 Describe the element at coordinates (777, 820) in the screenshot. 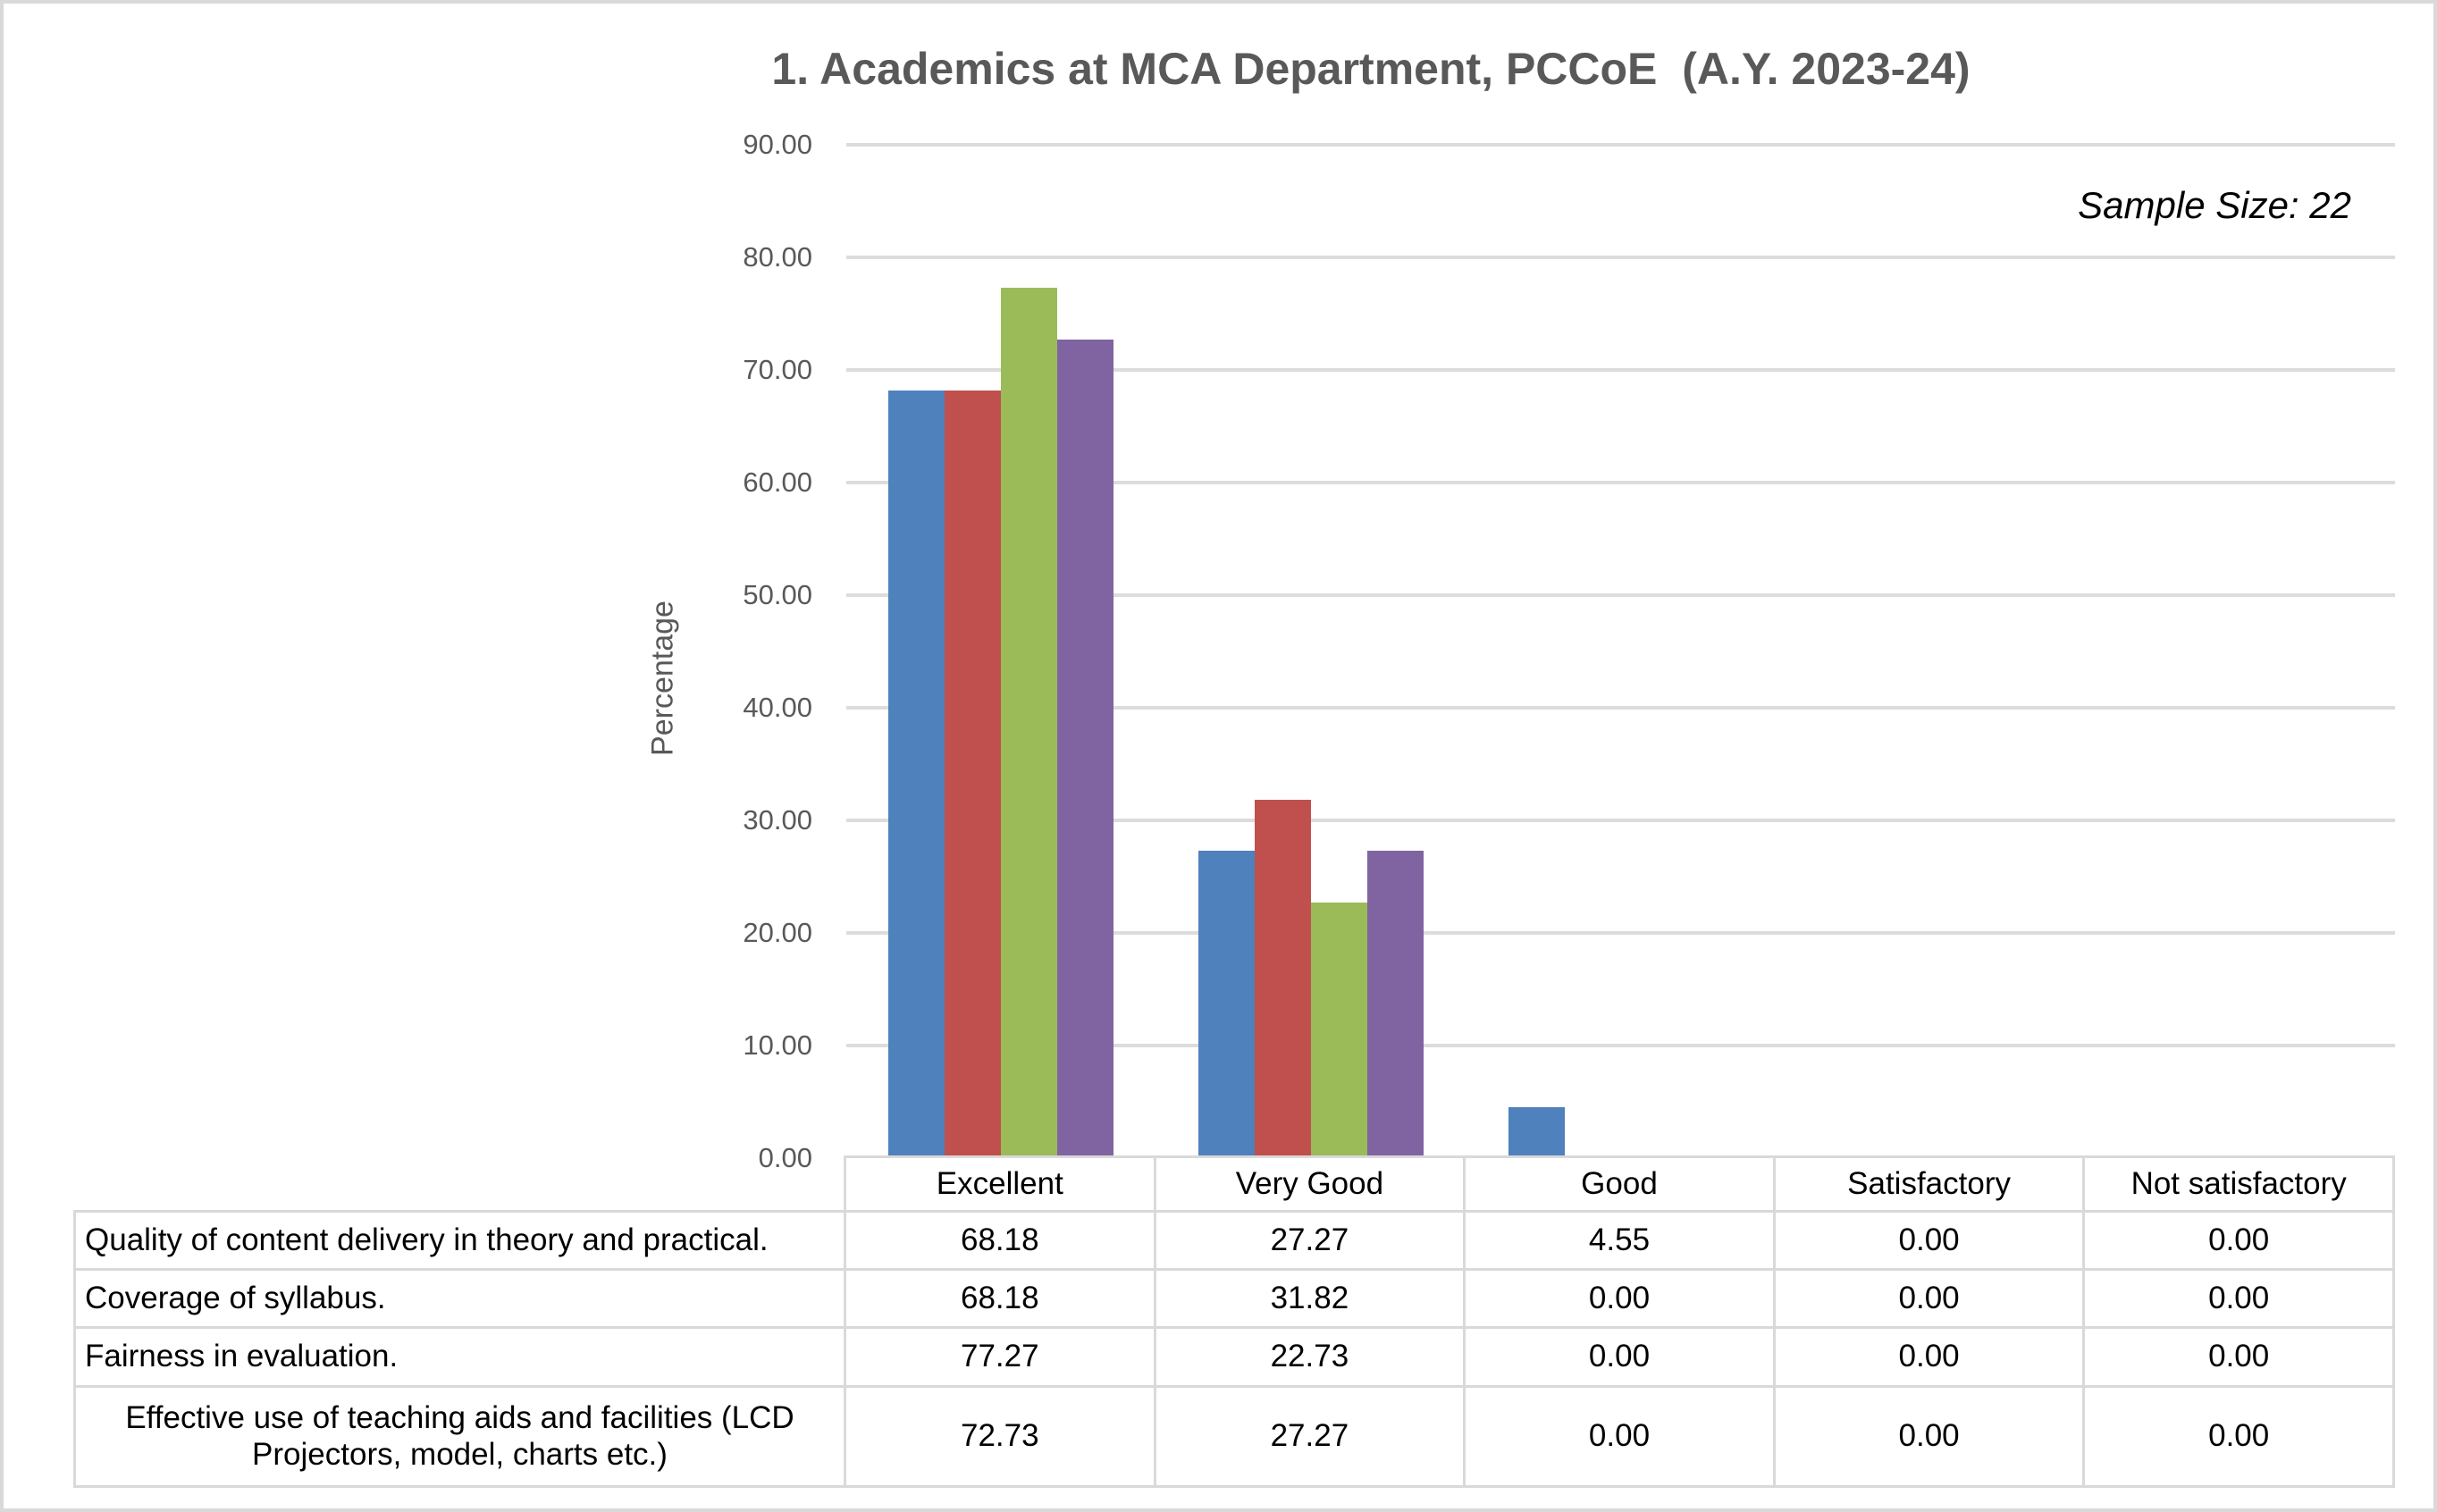

I see `y-axis-tick-label: 30.00` at that location.